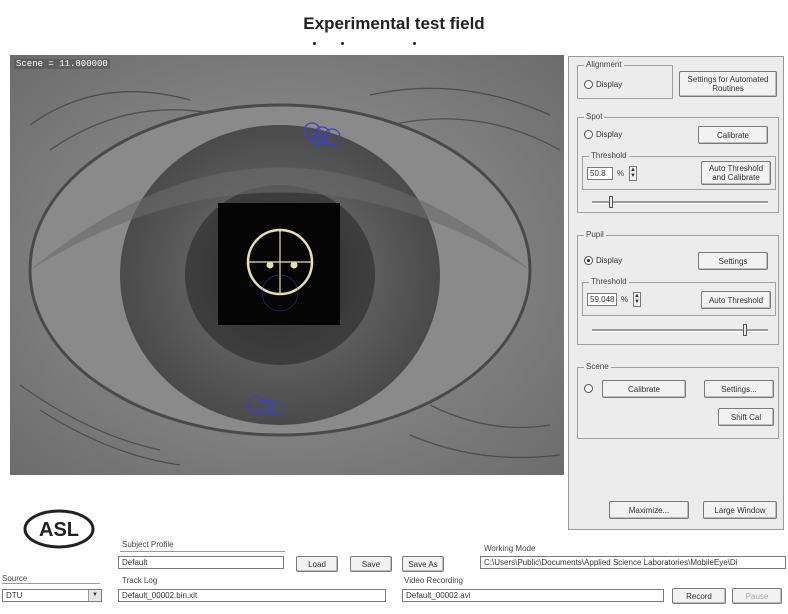 Image resolution: width=788 pixels, height=614 pixels. What do you see at coordinates (52, 595) in the screenshot?
I see `source-select: DTU ▼` at bounding box center [52, 595].